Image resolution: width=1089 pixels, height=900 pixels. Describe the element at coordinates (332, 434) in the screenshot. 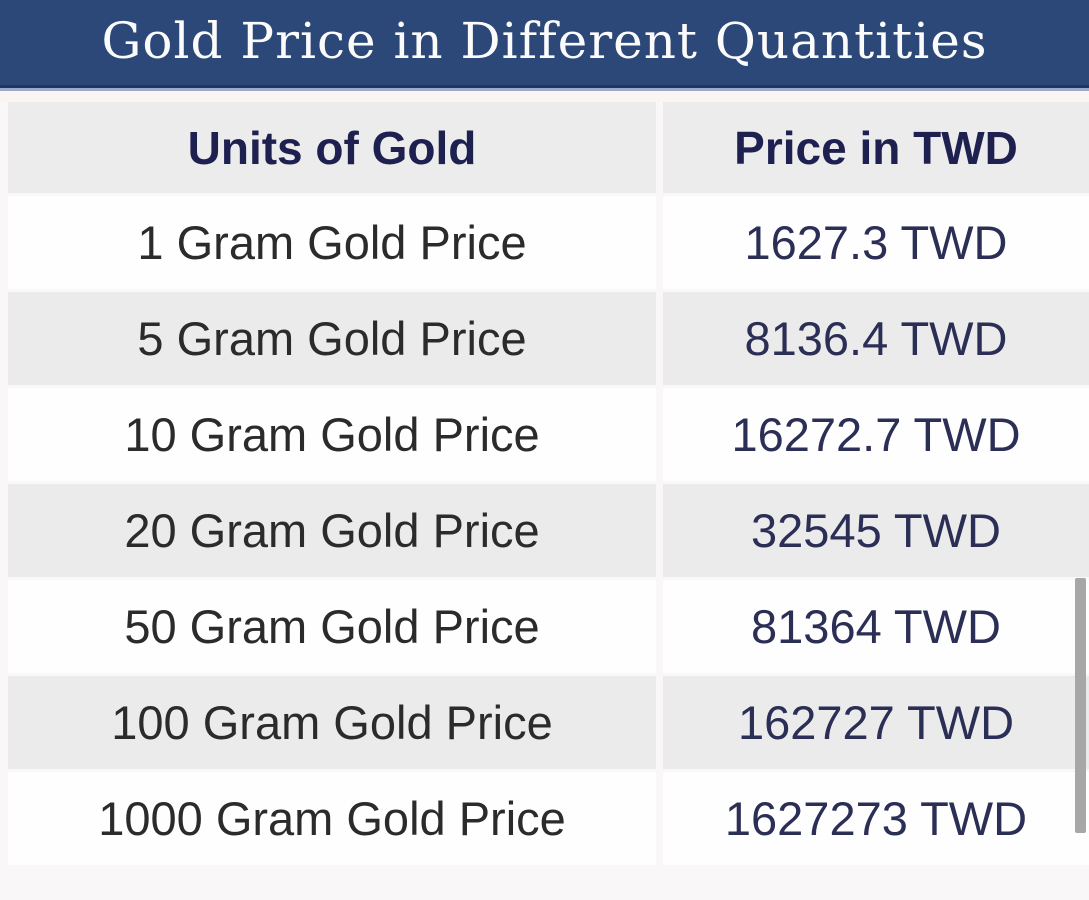

I see `unit-cell: 10 Gram Gold Price` at that location.